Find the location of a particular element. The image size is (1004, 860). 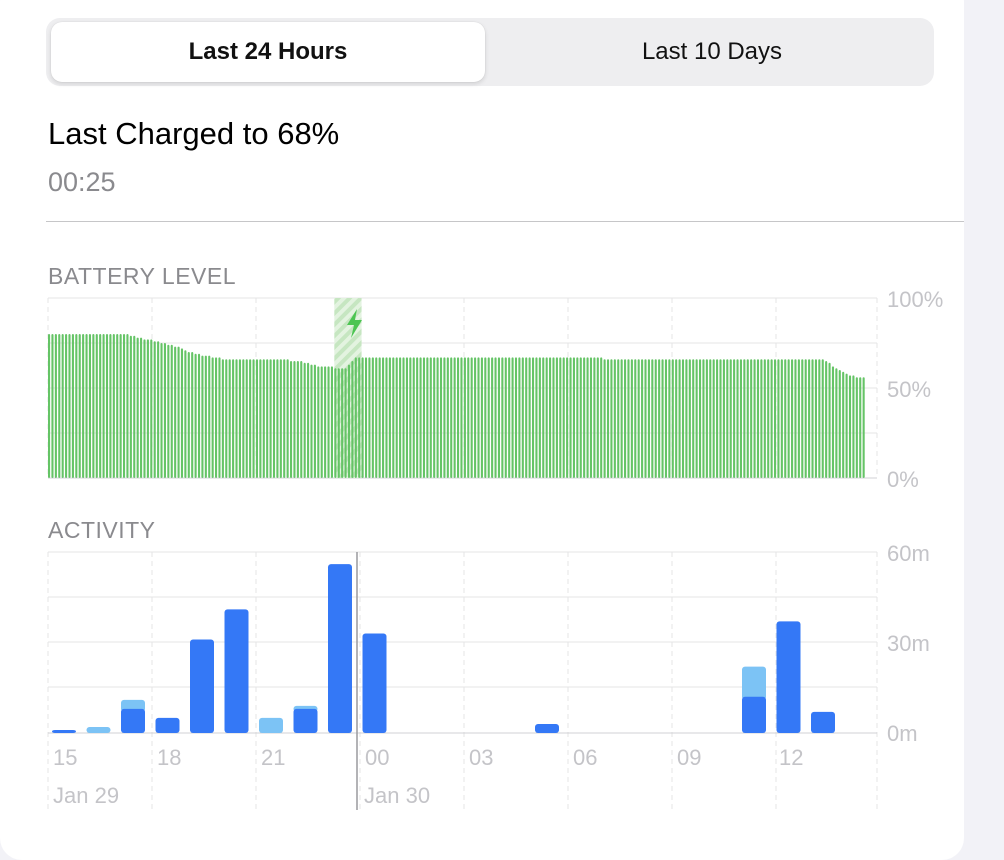

tab-last-10-days: Last 10 Days is located at coordinates (712, 51).